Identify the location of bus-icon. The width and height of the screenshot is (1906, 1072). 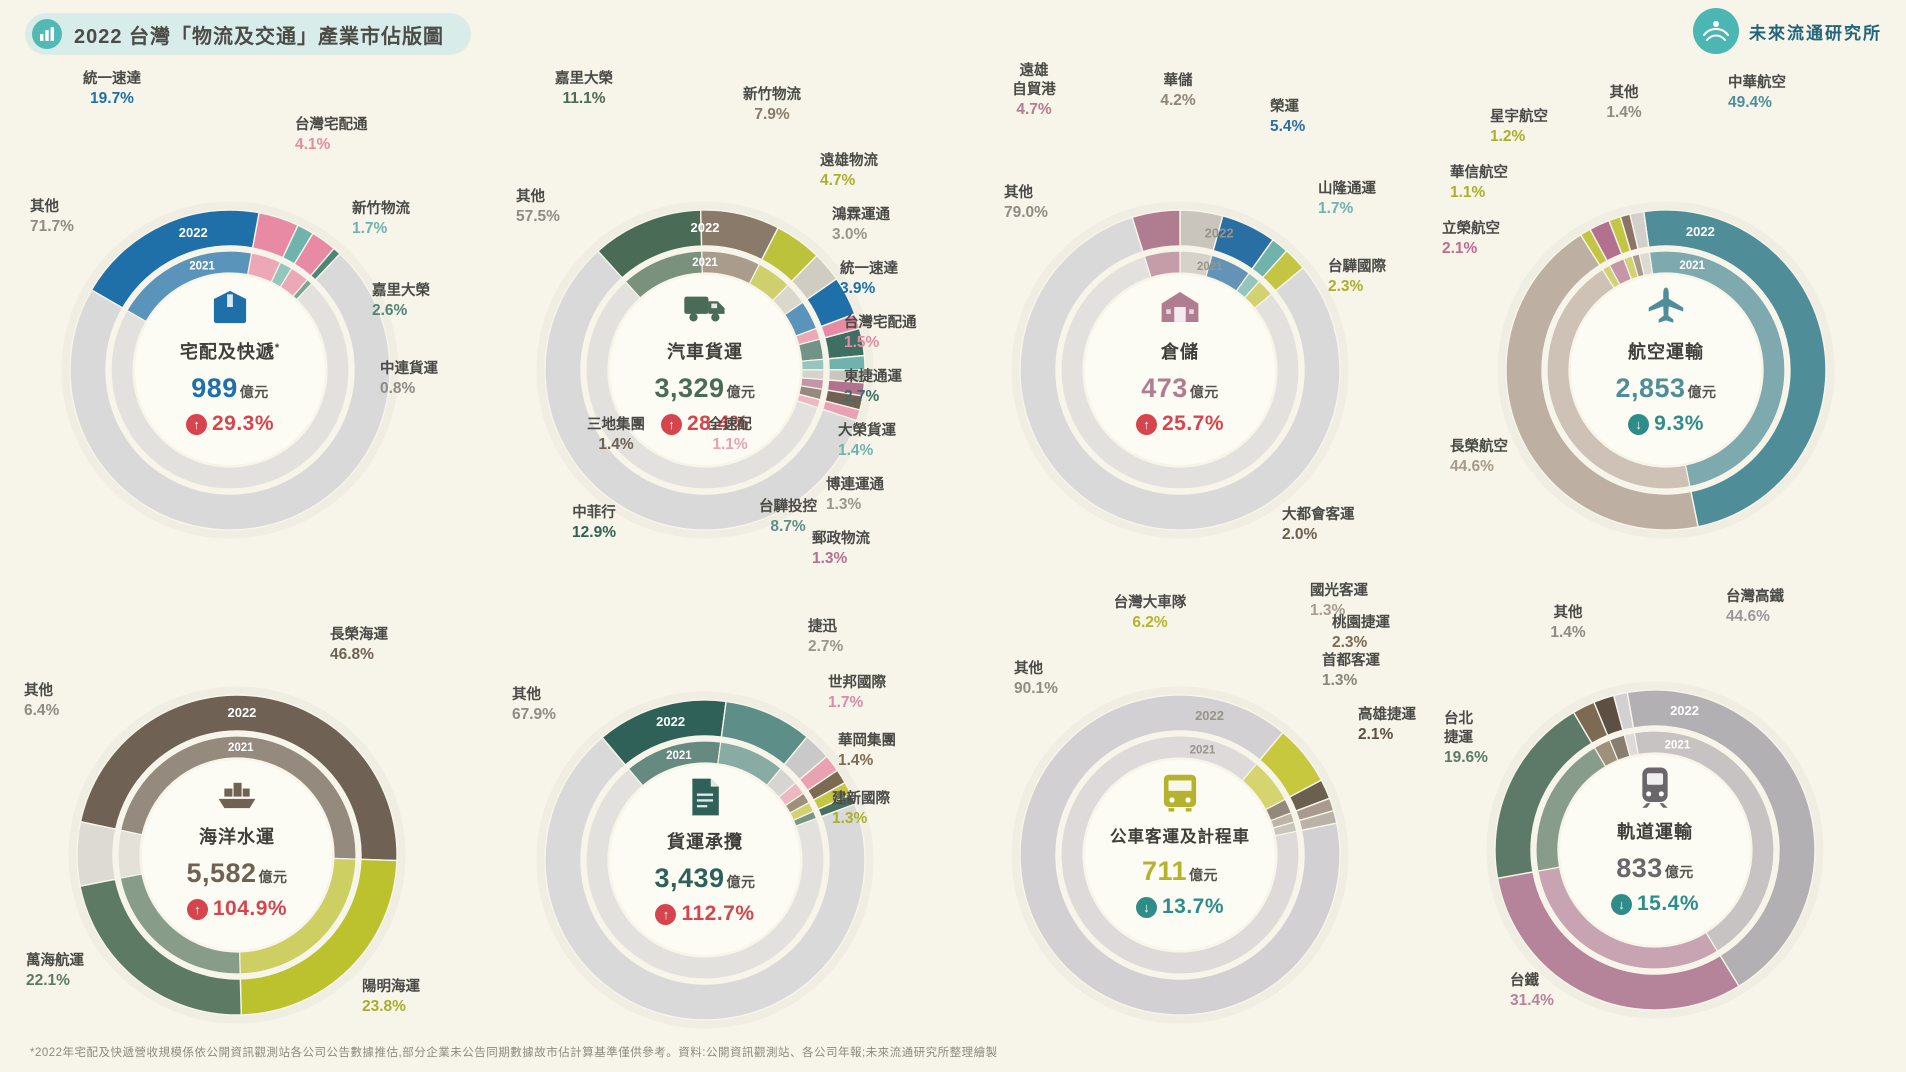
(1180, 792).